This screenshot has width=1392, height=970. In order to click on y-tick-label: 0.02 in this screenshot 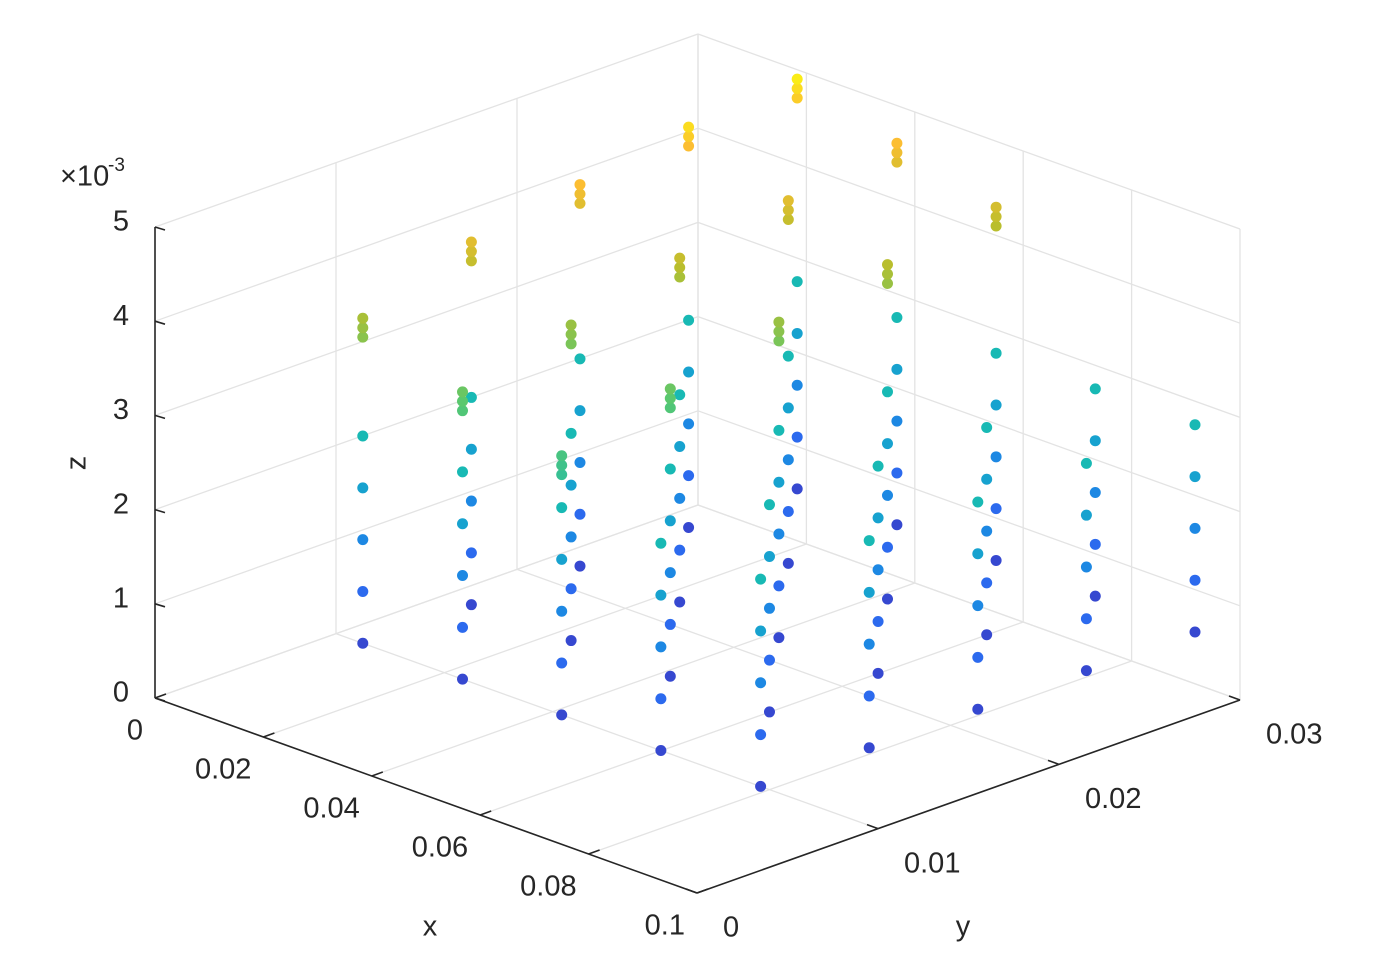, I will do `click(1113, 799)`.